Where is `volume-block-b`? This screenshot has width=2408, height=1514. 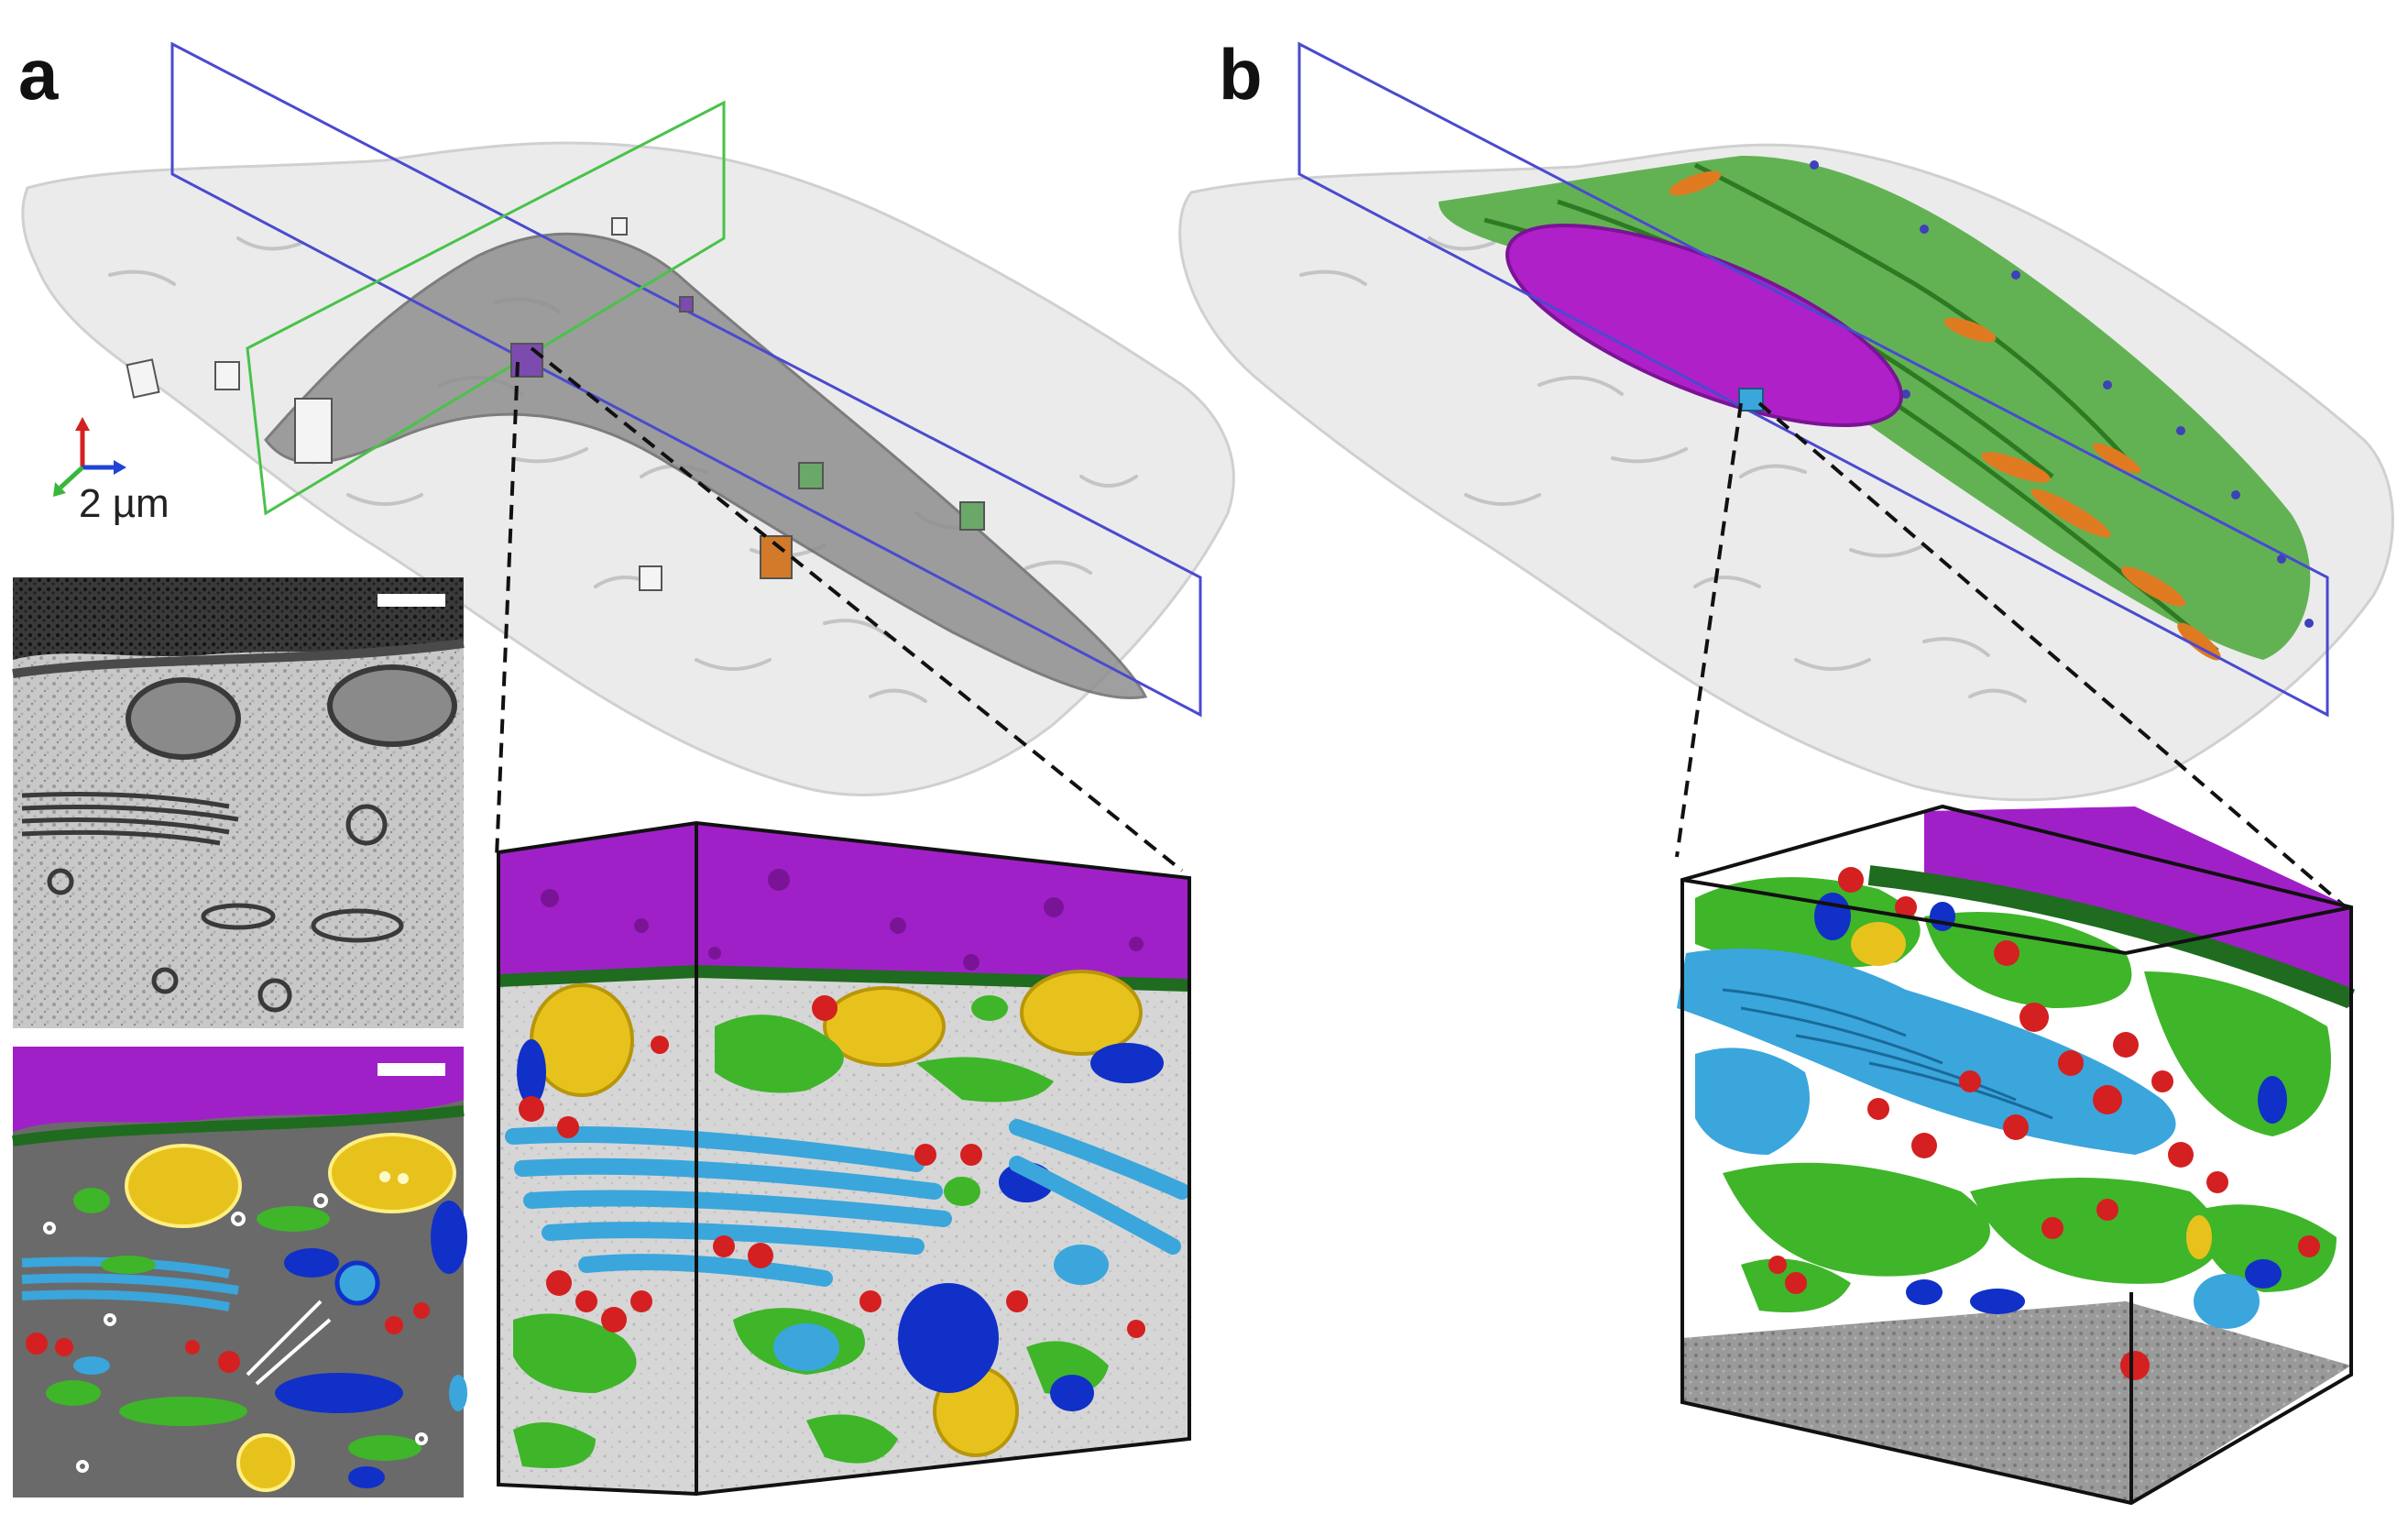 volume-block-b is located at coordinates (2016, 1155).